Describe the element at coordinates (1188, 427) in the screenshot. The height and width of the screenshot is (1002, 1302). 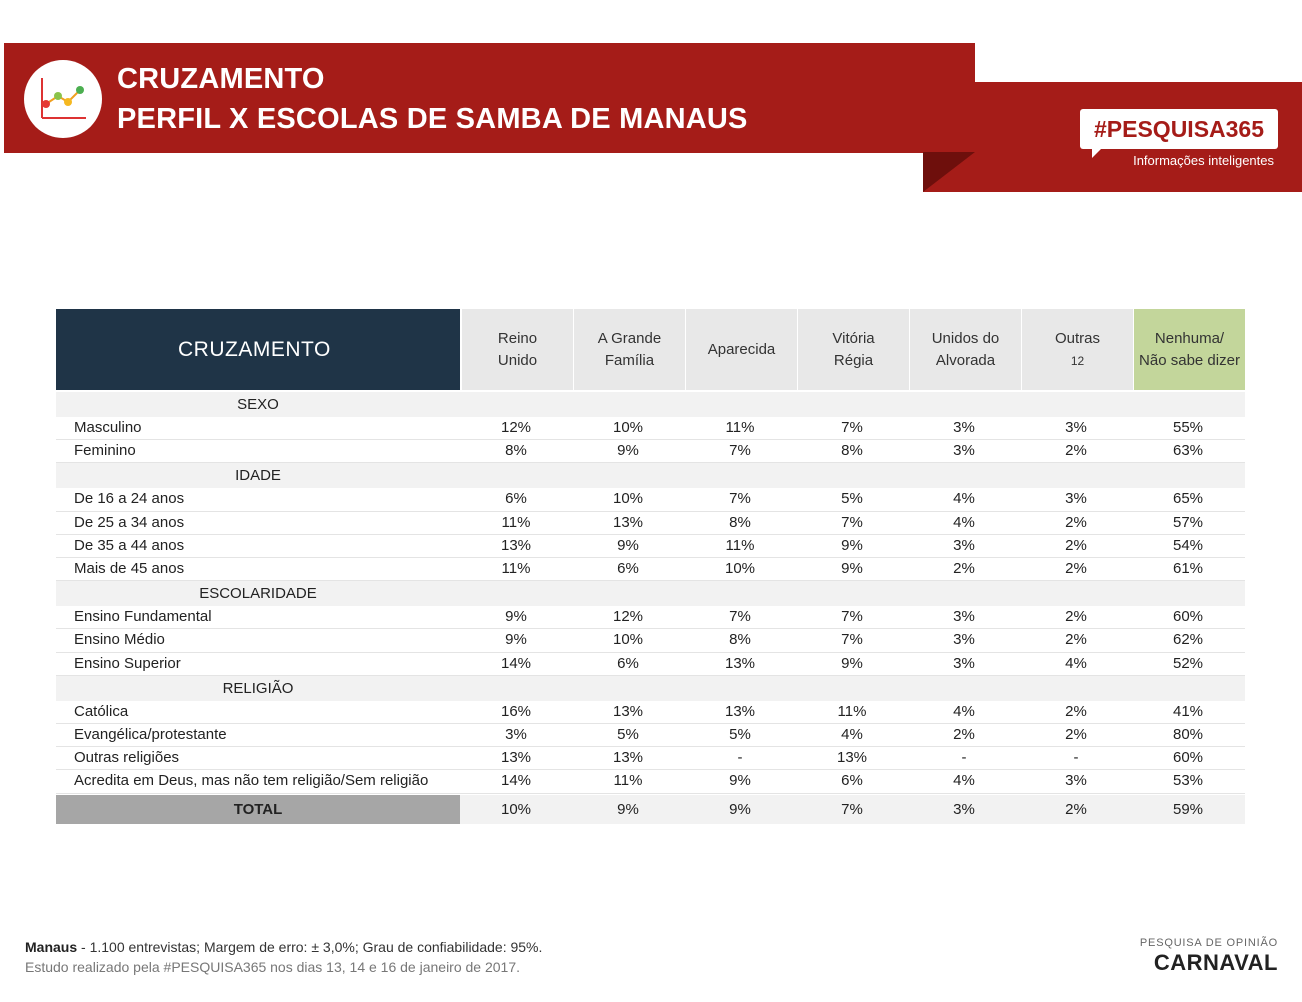
I see `value-cell: 55%` at that location.